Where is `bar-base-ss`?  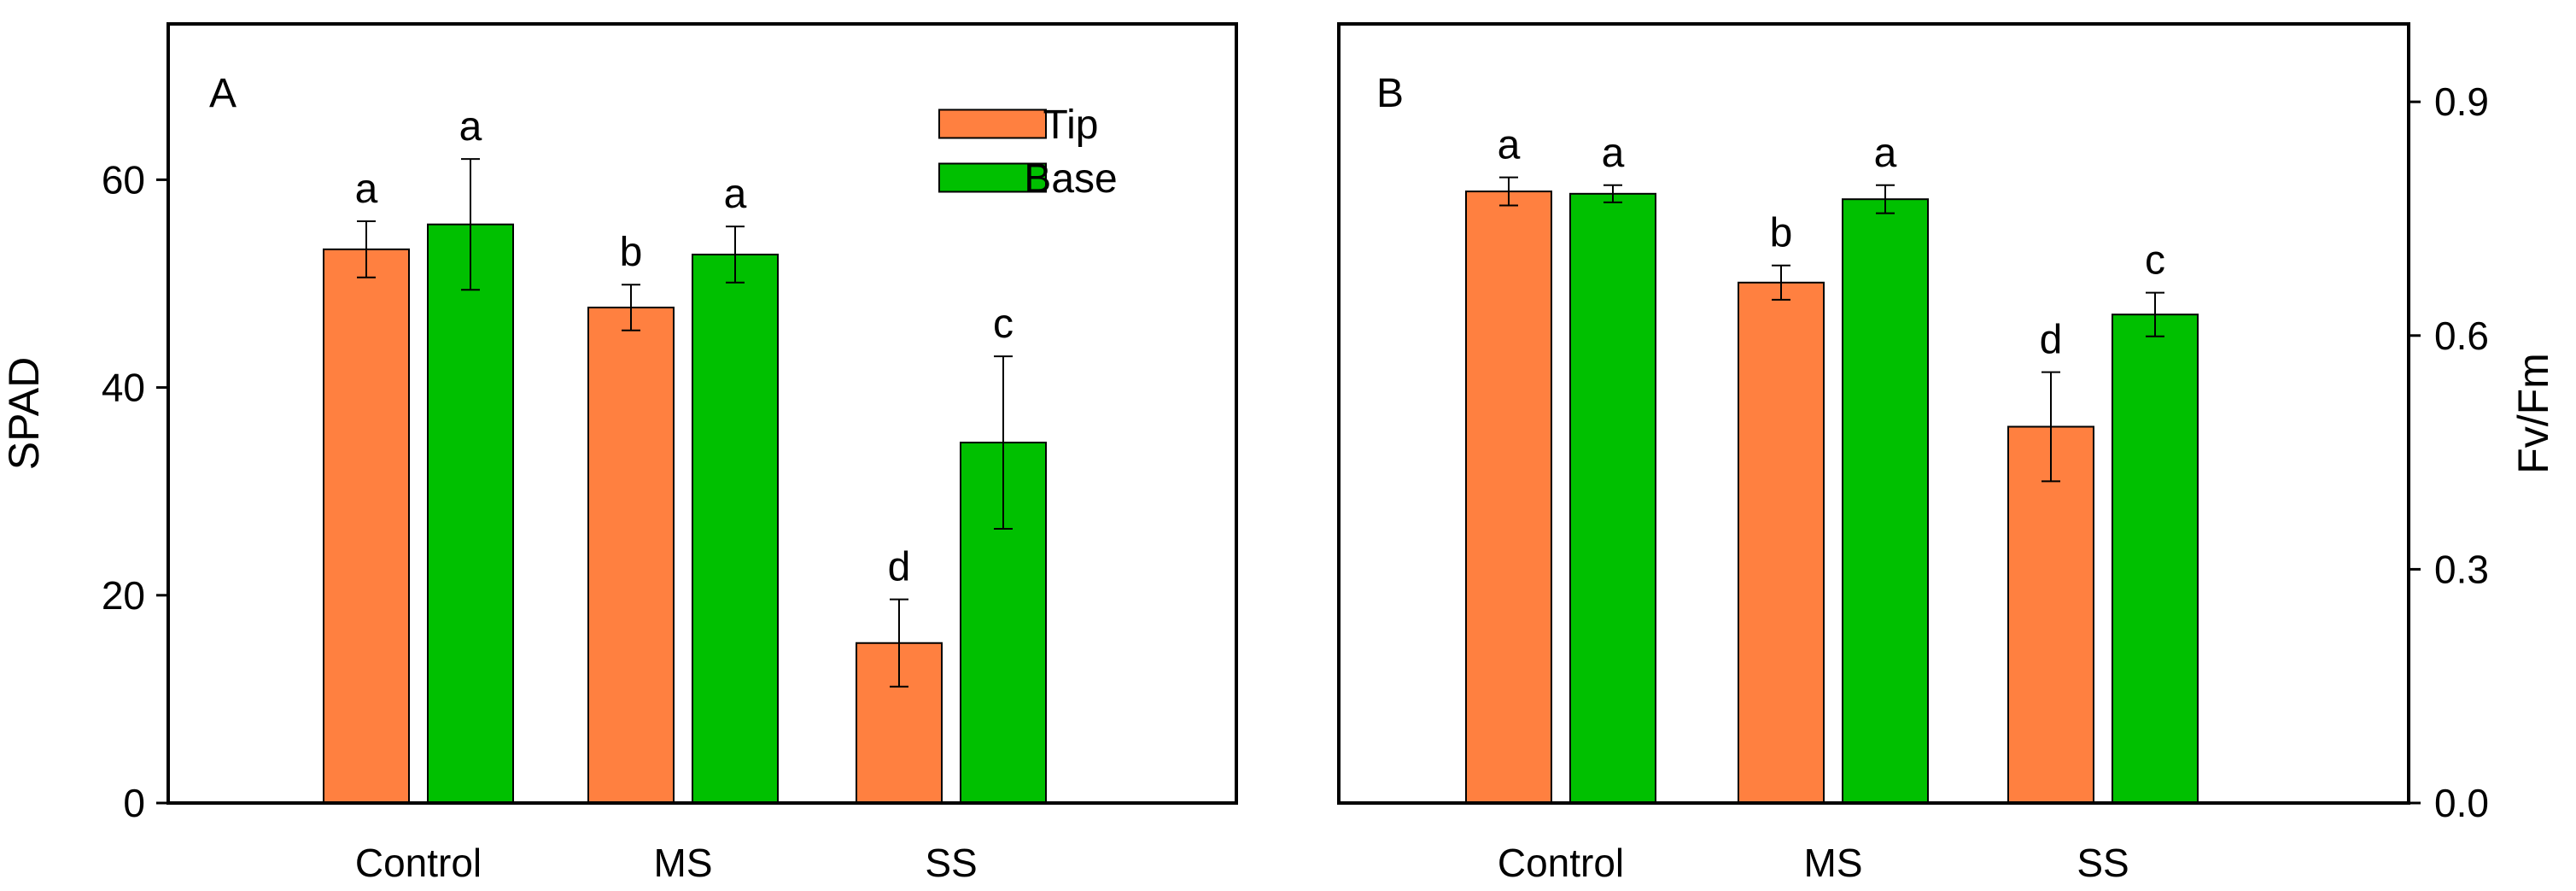 bar-base-ss is located at coordinates (2155, 559).